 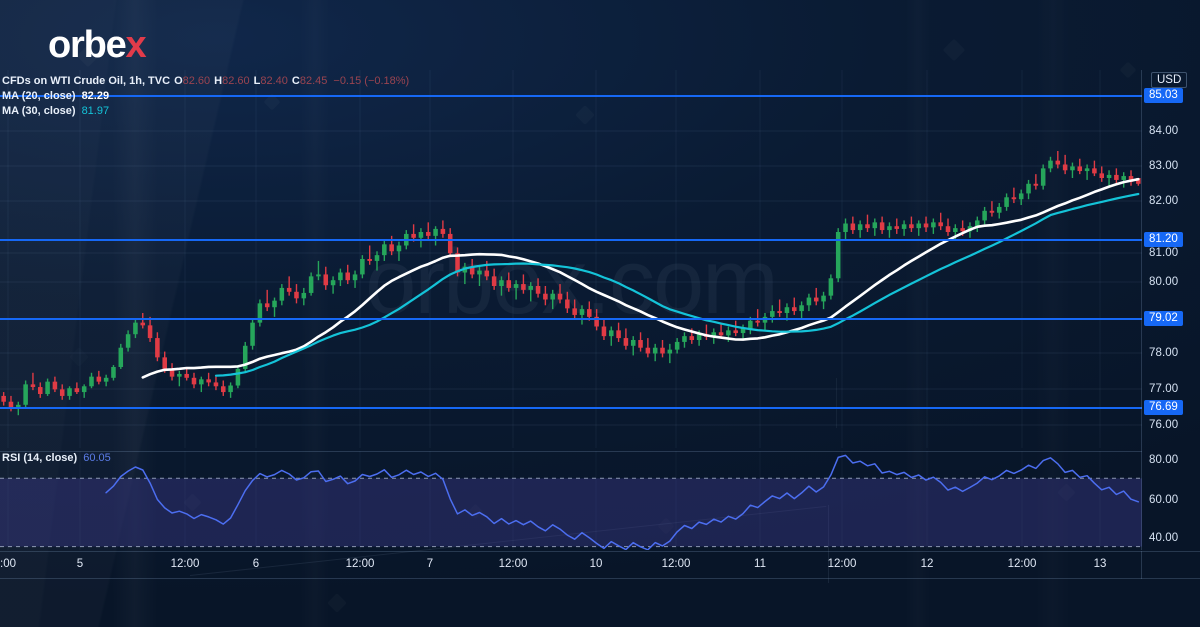 What do you see at coordinates (927, 564) in the screenshot?
I see `time-tick: 12` at bounding box center [927, 564].